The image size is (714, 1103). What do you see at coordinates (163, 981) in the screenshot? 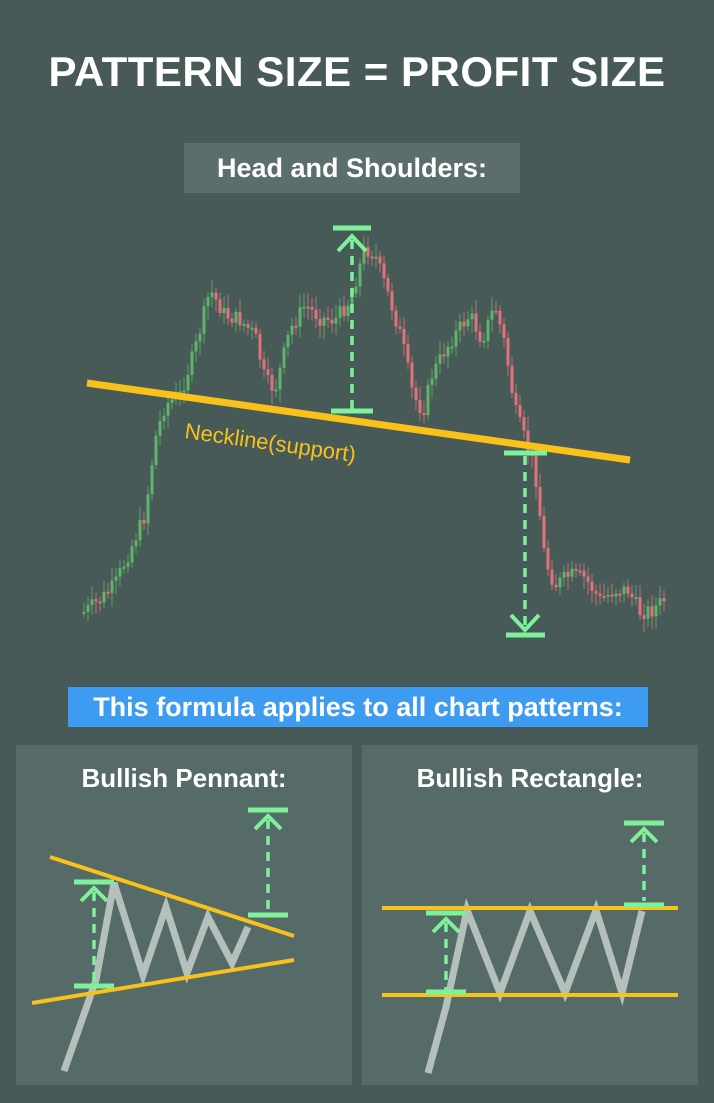
I see `pennant-lower-trendline` at bounding box center [163, 981].